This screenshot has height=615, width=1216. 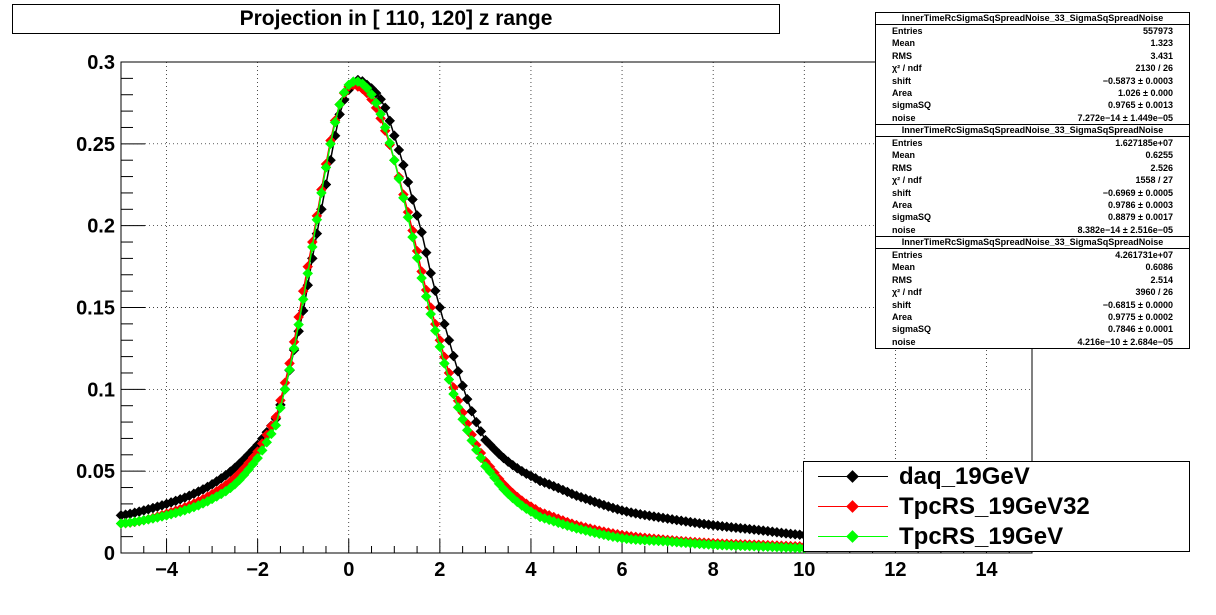 I want to click on legend-entry-tpcrs-32: TpcRS_19GeV32, so click(x=996, y=507).